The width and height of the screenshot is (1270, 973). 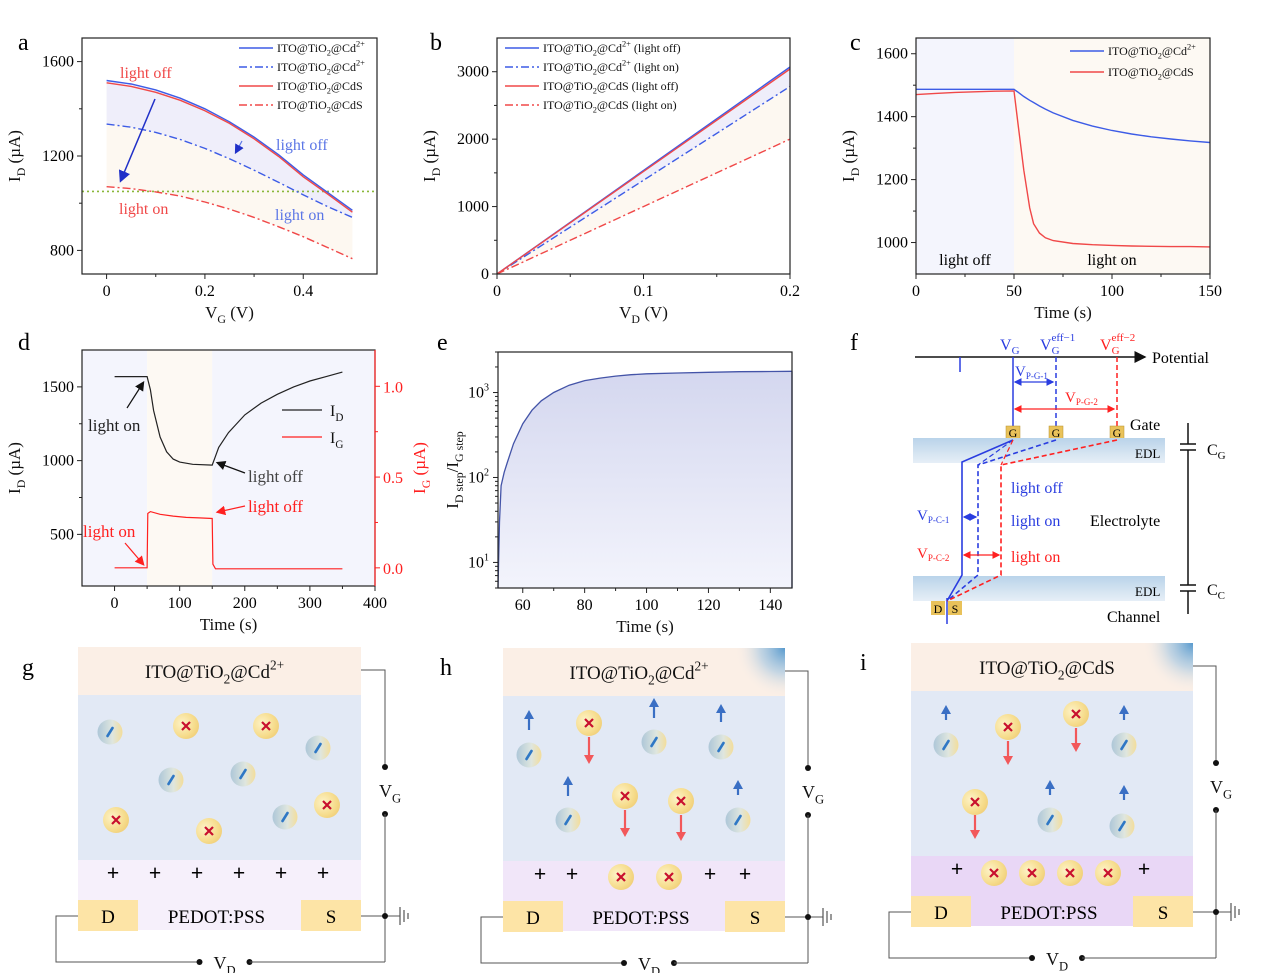 I want to click on panel-label-a: a, so click(x=23, y=43).